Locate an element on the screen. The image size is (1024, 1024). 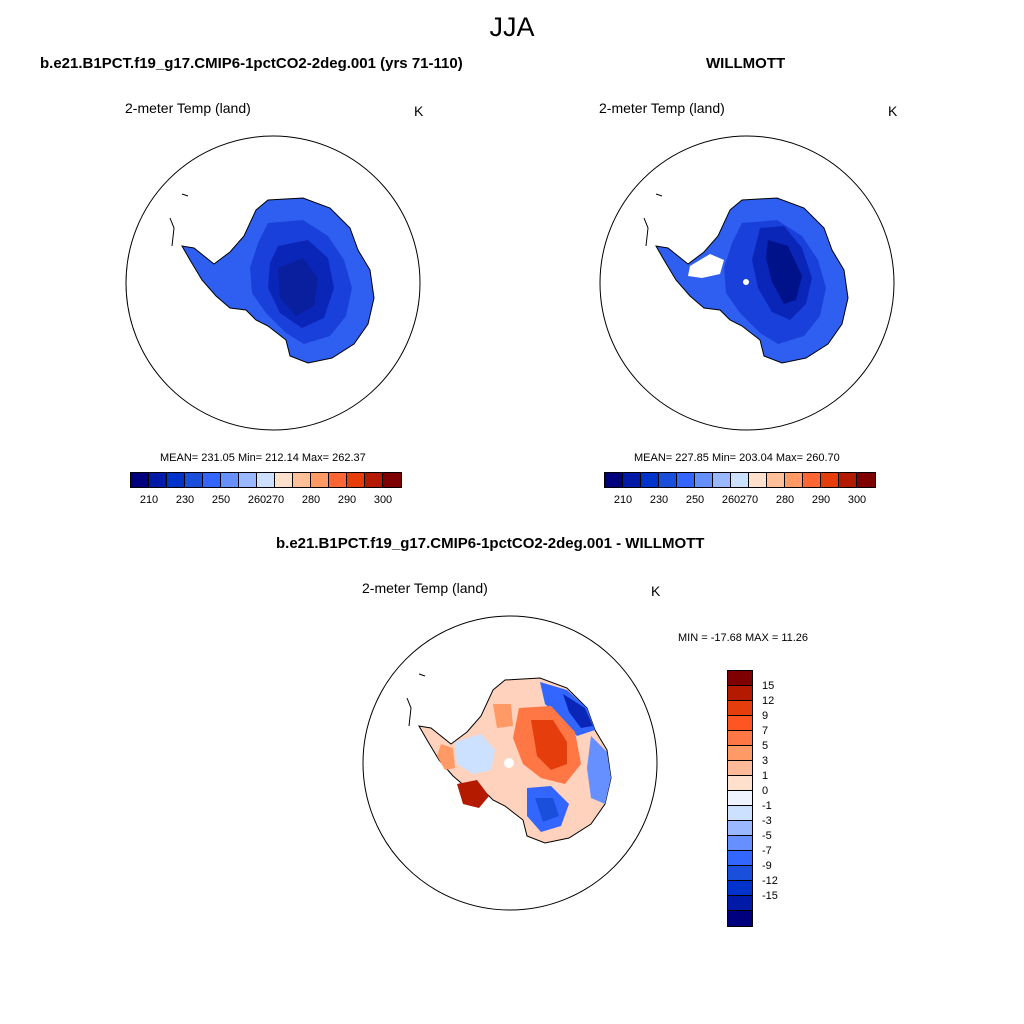
right-variable-label: 2-meter Temp (land) is located at coordinates (662, 108).